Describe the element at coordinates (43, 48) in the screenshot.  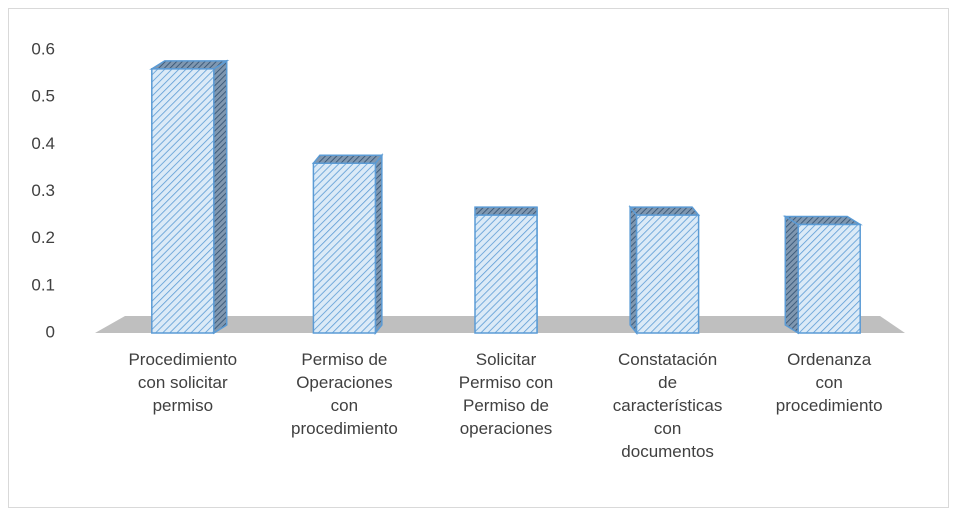
I see `y-tick-label: 0.6` at that location.